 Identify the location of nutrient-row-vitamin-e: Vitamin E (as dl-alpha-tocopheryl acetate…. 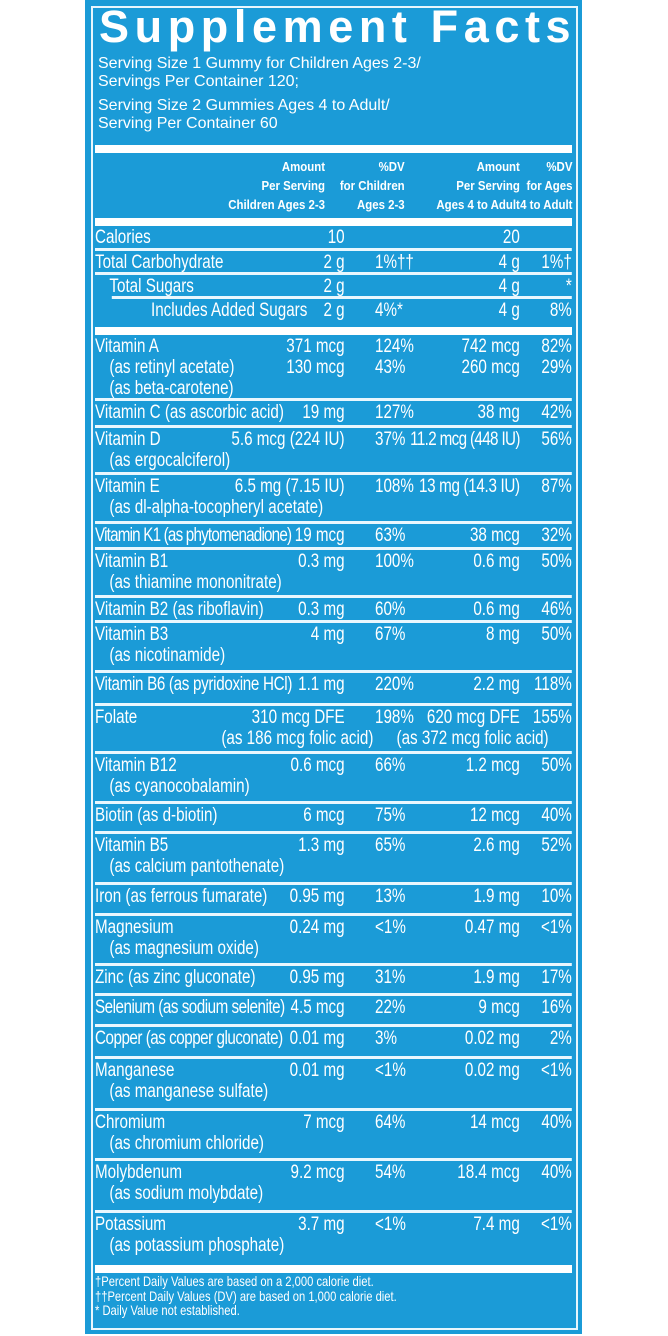
(333, 499).